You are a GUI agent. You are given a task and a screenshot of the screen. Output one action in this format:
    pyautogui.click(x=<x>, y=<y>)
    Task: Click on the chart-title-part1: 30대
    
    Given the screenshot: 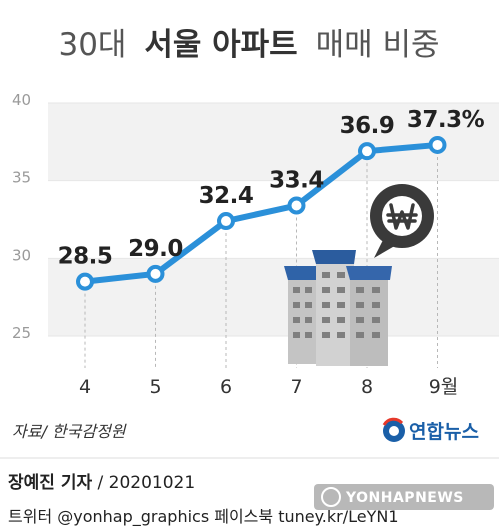 What is the action you would take?
    pyautogui.click(x=92, y=45)
    